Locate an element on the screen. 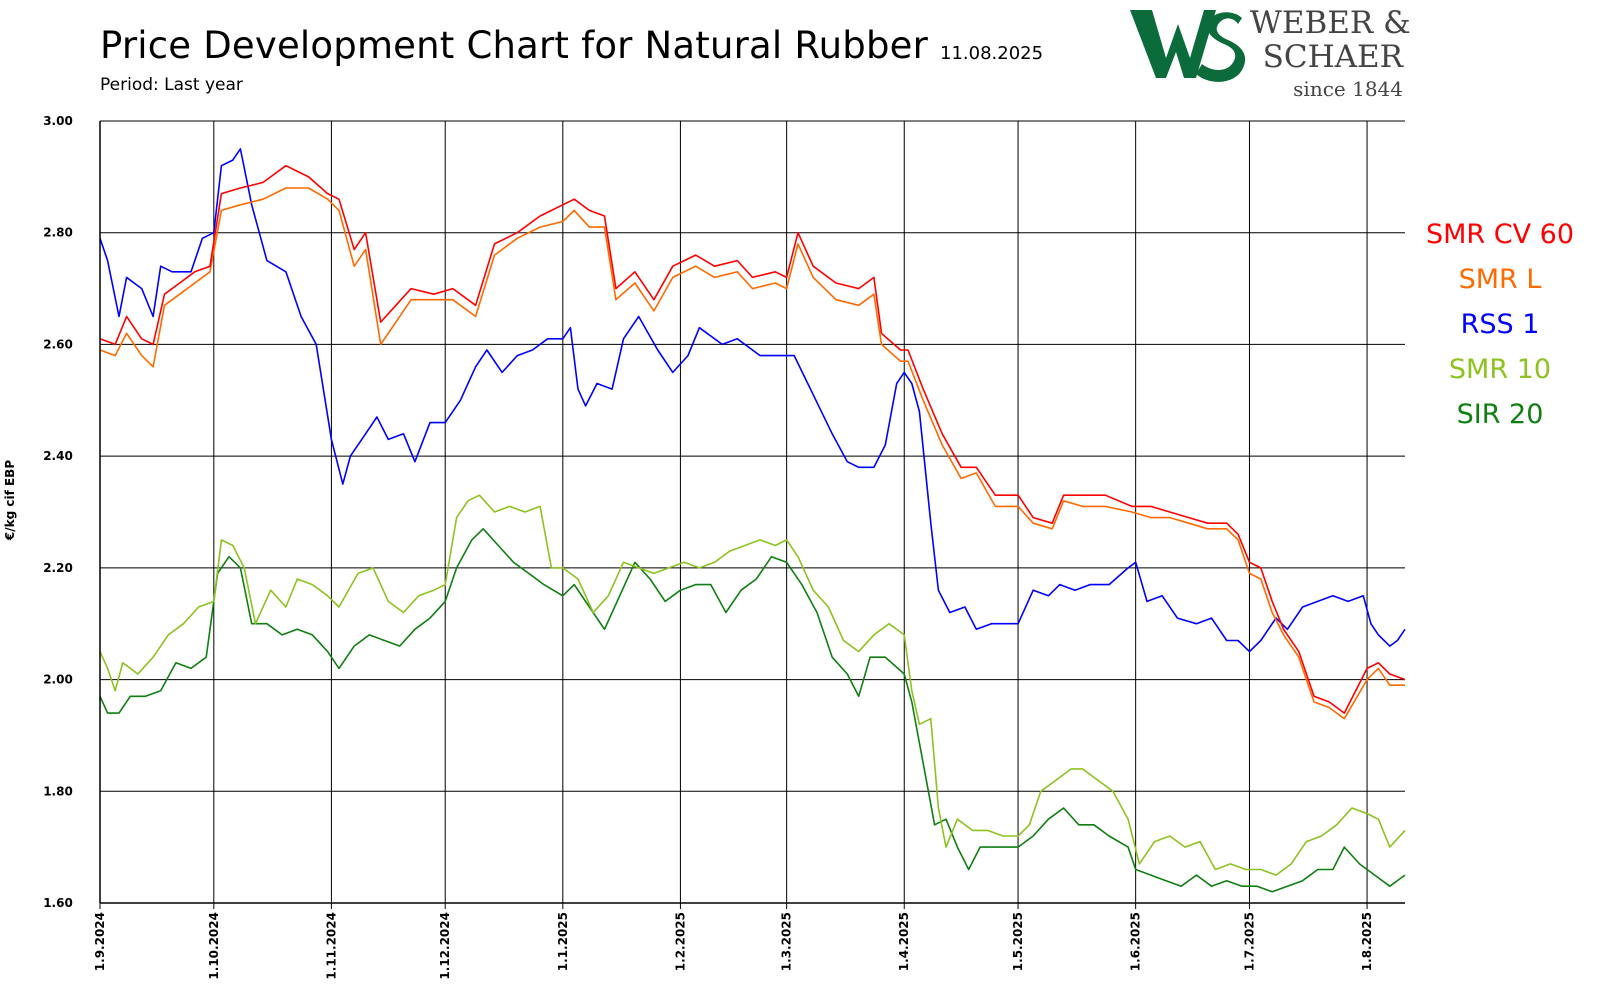 This screenshot has height=1000, width=1600. x-tick-label: 1.12.2024 is located at coordinates (445, 946).